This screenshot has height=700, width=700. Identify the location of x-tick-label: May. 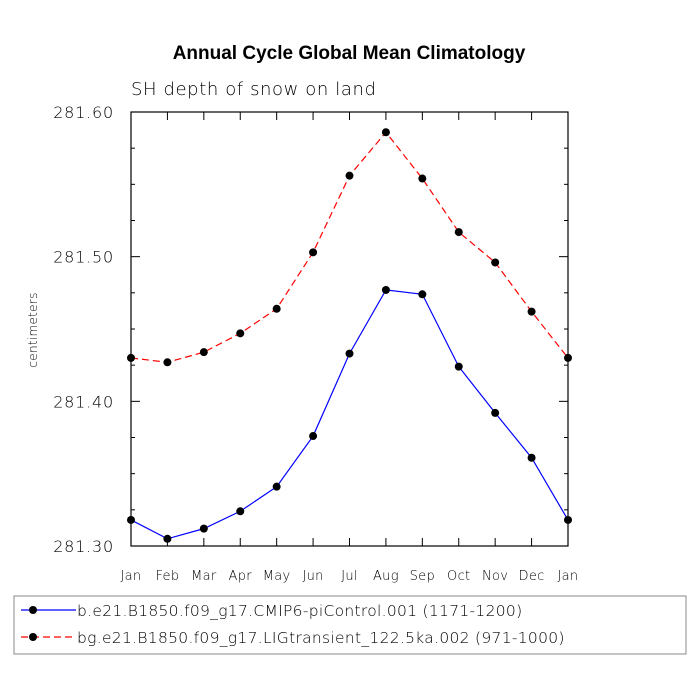
(277, 576).